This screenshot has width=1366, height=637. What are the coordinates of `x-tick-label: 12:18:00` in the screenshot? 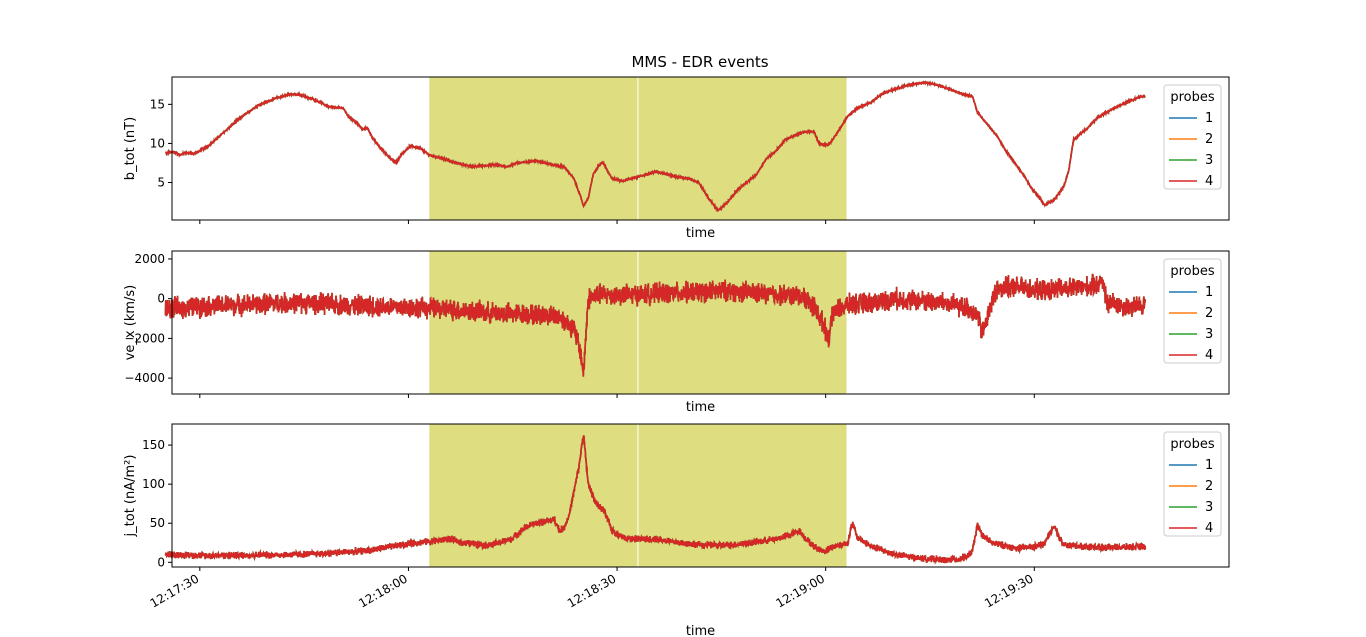 It's located at (383, 590).